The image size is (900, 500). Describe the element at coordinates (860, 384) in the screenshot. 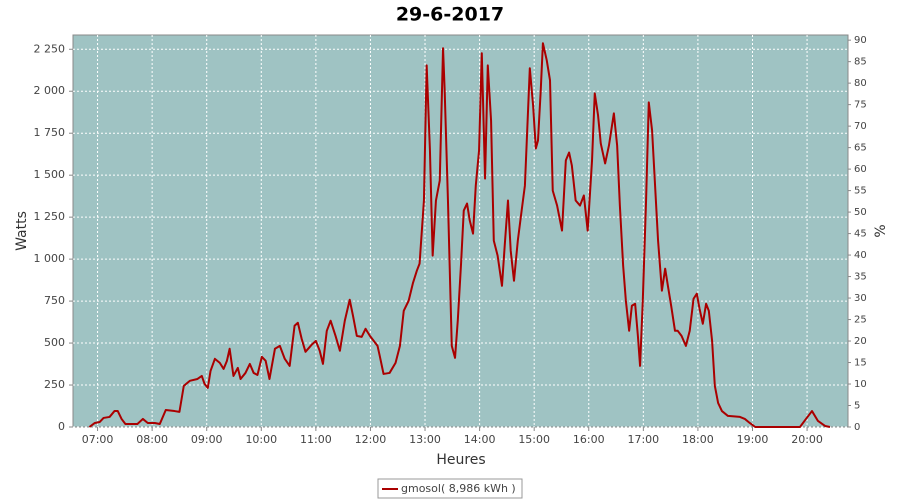

I see `y2-tick-label: 10` at that location.